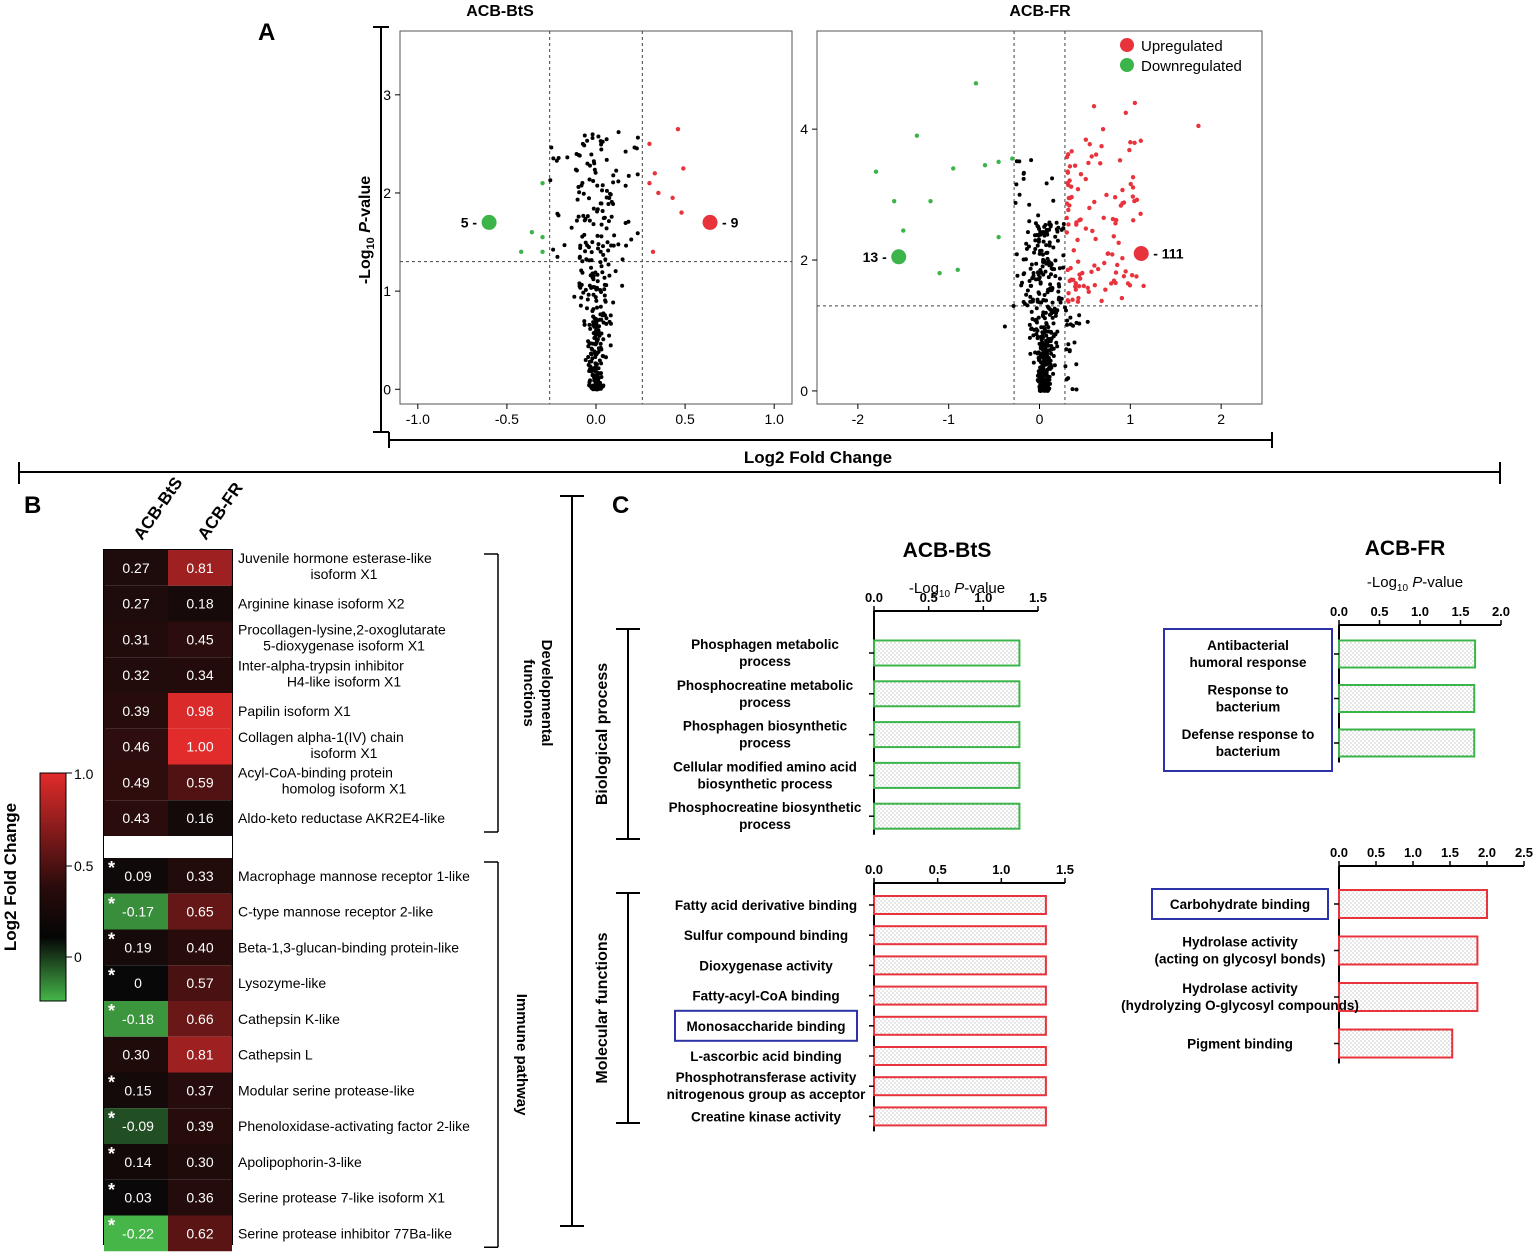 The image size is (1535, 1252). Describe the element at coordinates (78, 957) in the screenshot. I see `colorbar-tick-low: 0` at that location.